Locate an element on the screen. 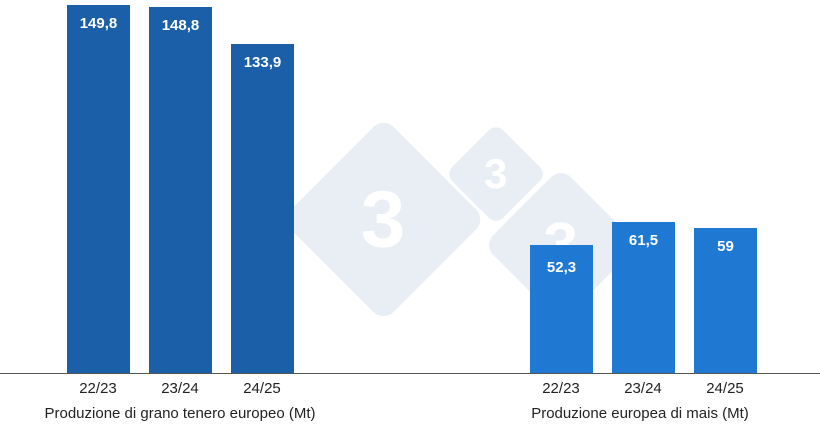 The width and height of the screenshot is (820, 436). watermark-logo-large: 3 is located at coordinates (383, 219).